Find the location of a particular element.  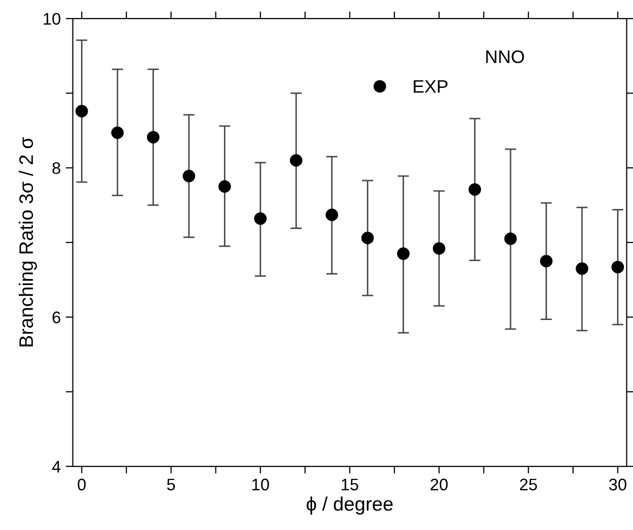

annotation: NNO is located at coordinates (505, 57).